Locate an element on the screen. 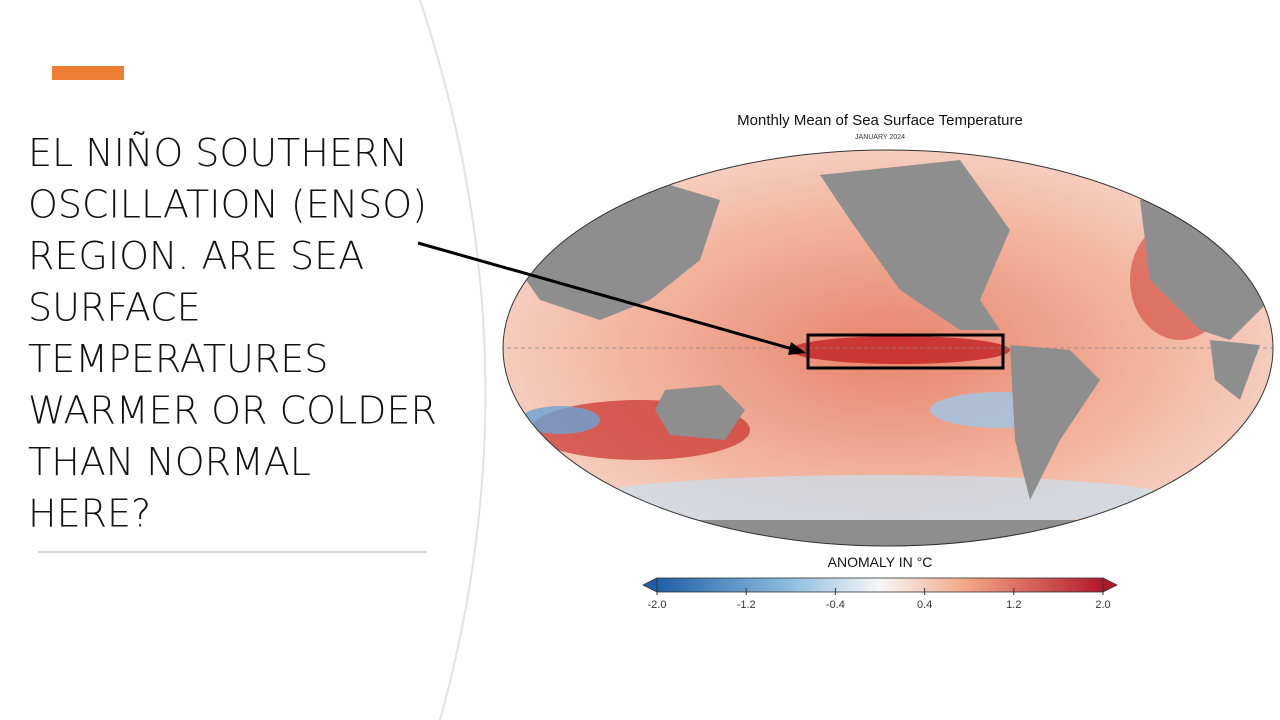 This screenshot has width=1280, height=720. title-line: EL NIÑO SOUTHERN is located at coordinates (218, 153).